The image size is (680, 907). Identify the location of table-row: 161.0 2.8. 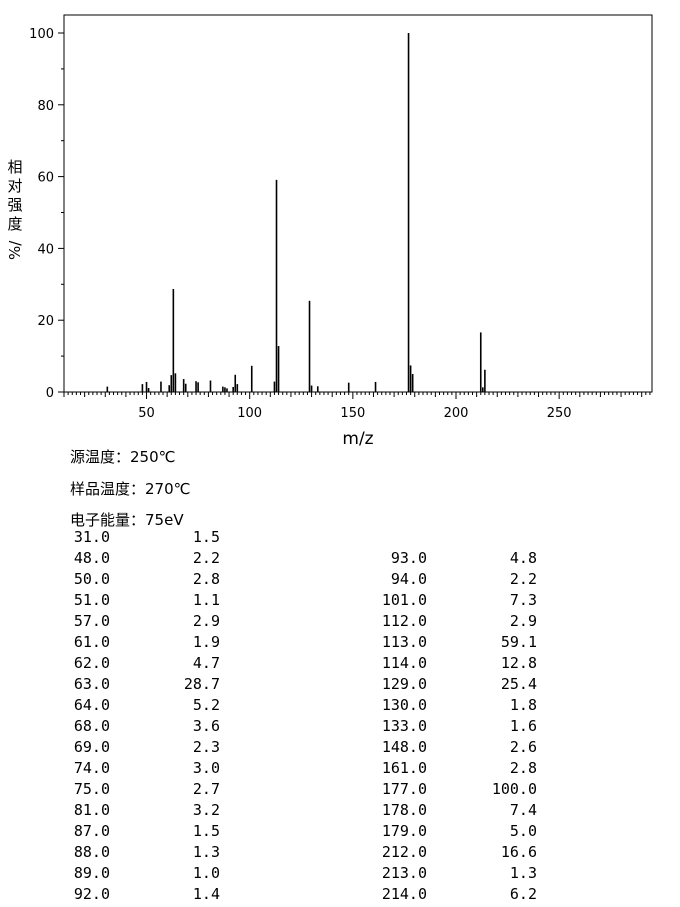
(510, 768).